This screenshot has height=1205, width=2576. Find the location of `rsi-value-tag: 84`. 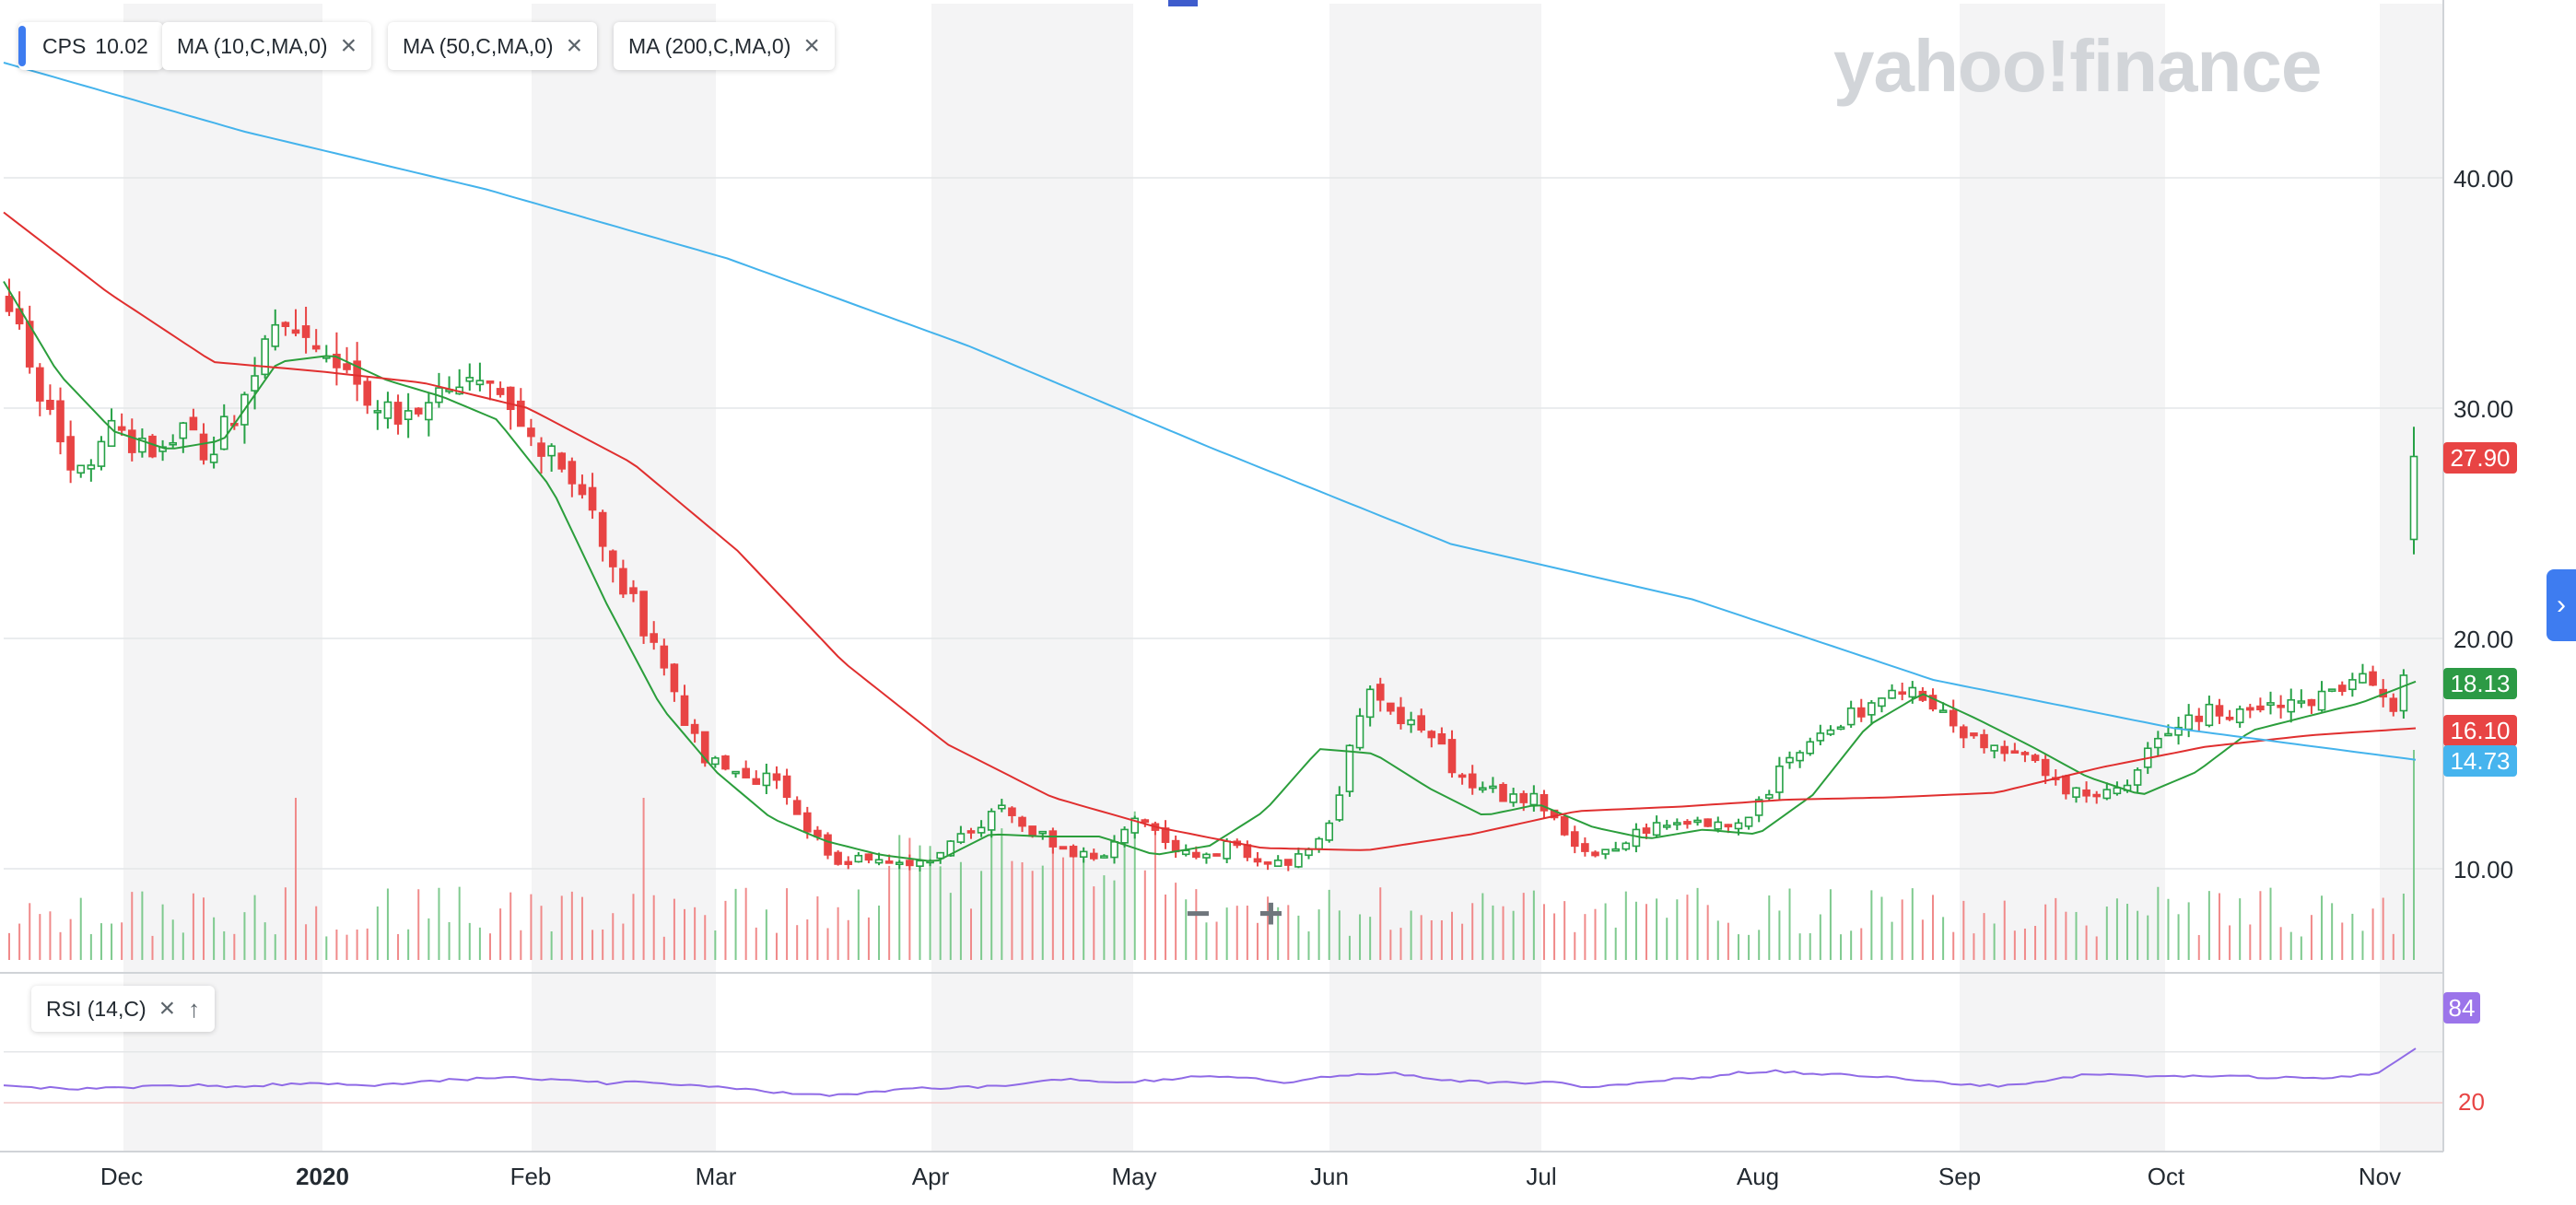

rsi-value-tag: 84 is located at coordinates (2461, 1008).